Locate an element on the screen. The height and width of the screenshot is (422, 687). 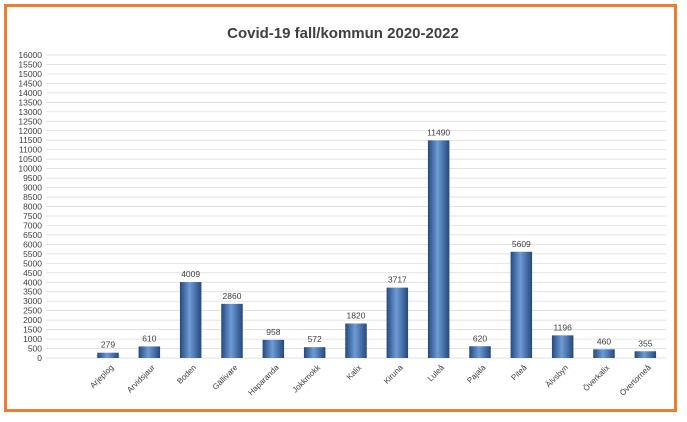
data-label: 572 is located at coordinates (315, 339).